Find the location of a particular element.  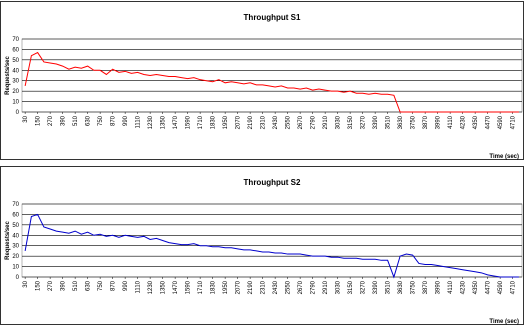

x-tick-label: 510 is located at coordinates (76, 285).